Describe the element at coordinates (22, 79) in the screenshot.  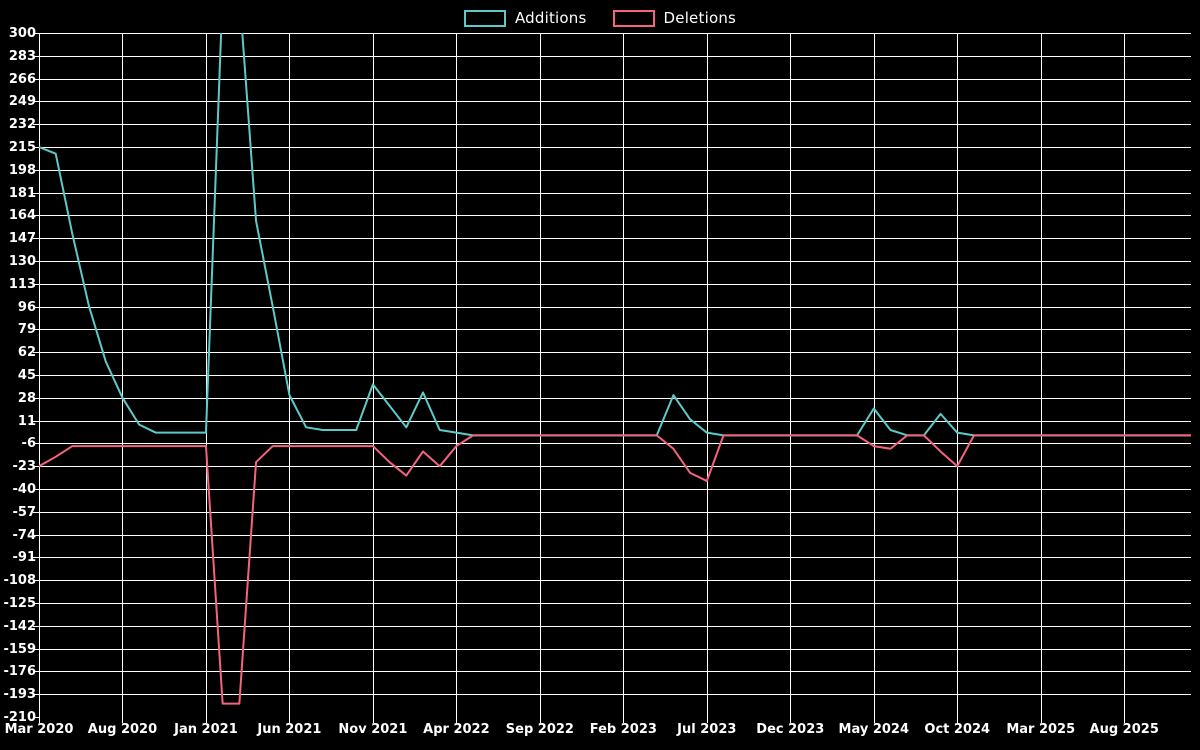
I see `y-tick-label: 266` at that location.